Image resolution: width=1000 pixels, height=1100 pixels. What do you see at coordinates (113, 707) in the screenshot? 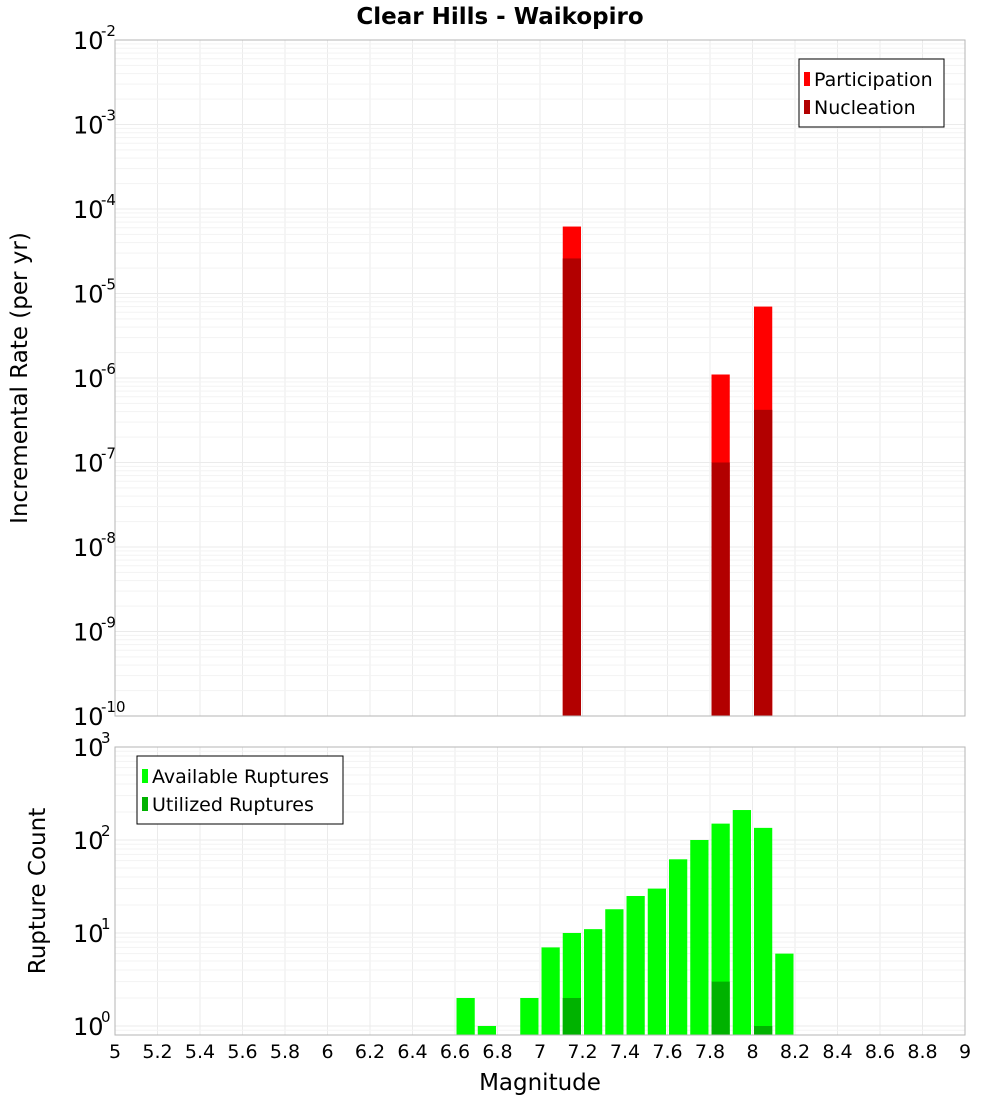
I see `y-tick-exponent: -10` at bounding box center [113, 707].